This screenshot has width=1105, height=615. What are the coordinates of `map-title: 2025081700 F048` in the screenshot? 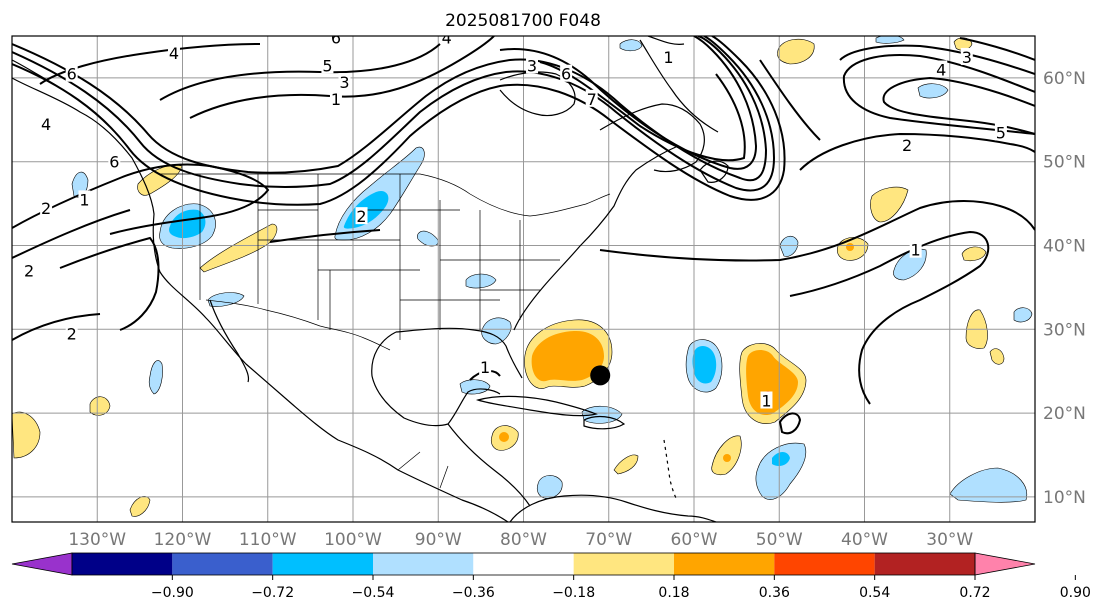 It's located at (523, 21).